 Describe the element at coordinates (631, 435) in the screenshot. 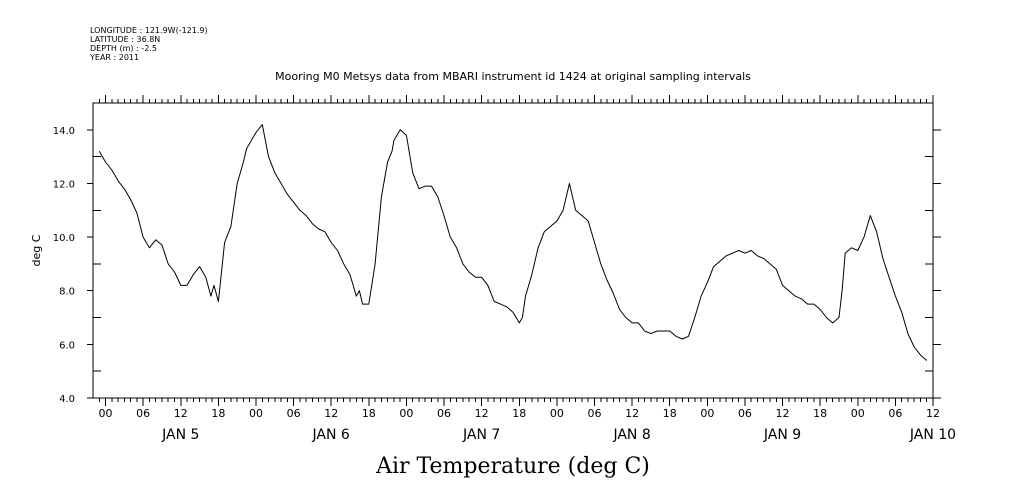

I see `day-label: JAN 8` at that location.